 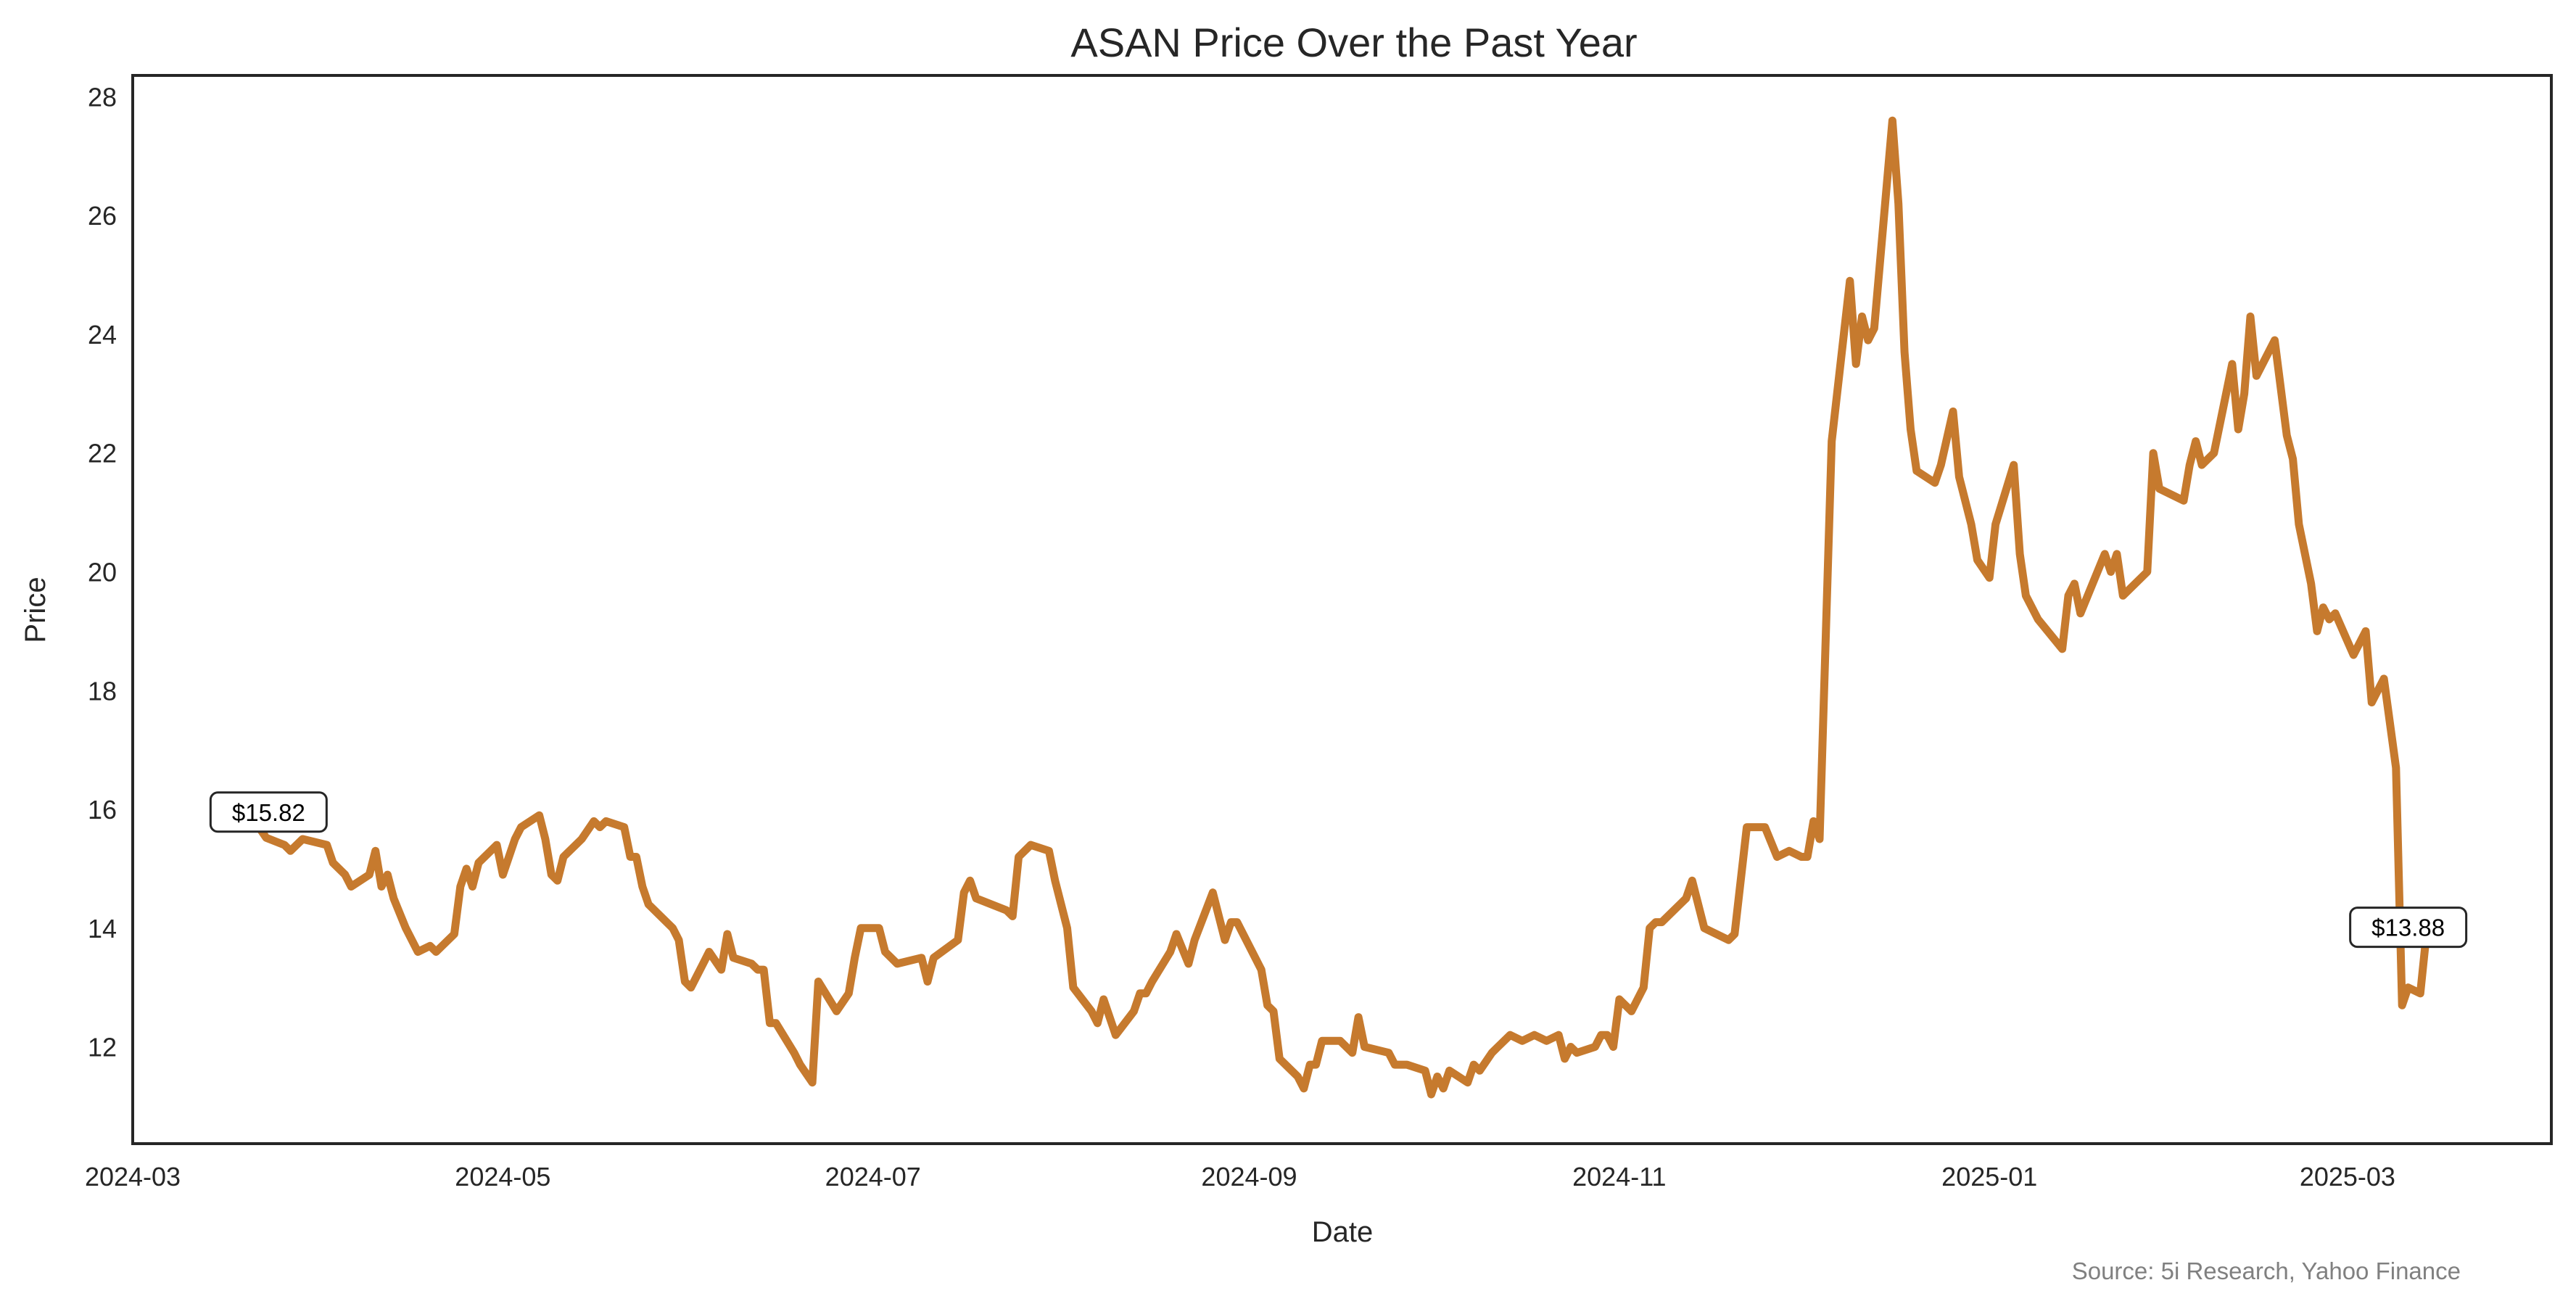 What do you see at coordinates (35, 610) in the screenshot?
I see `y-axis-label: Price` at bounding box center [35, 610].